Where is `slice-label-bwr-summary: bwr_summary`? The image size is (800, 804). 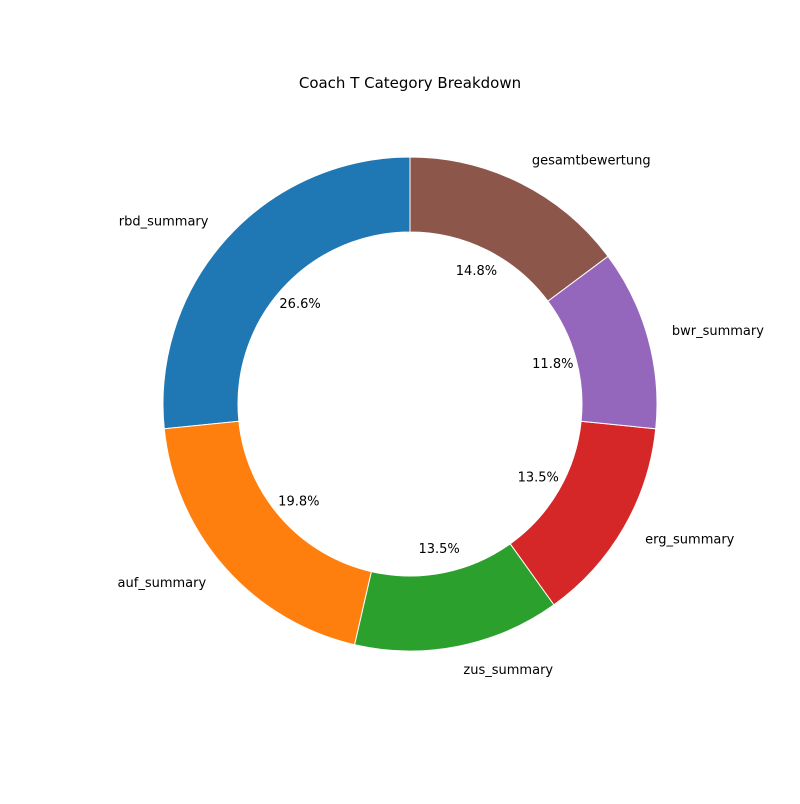
slice-label-bwr-summary: bwr_summary is located at coordinates (718, 331).